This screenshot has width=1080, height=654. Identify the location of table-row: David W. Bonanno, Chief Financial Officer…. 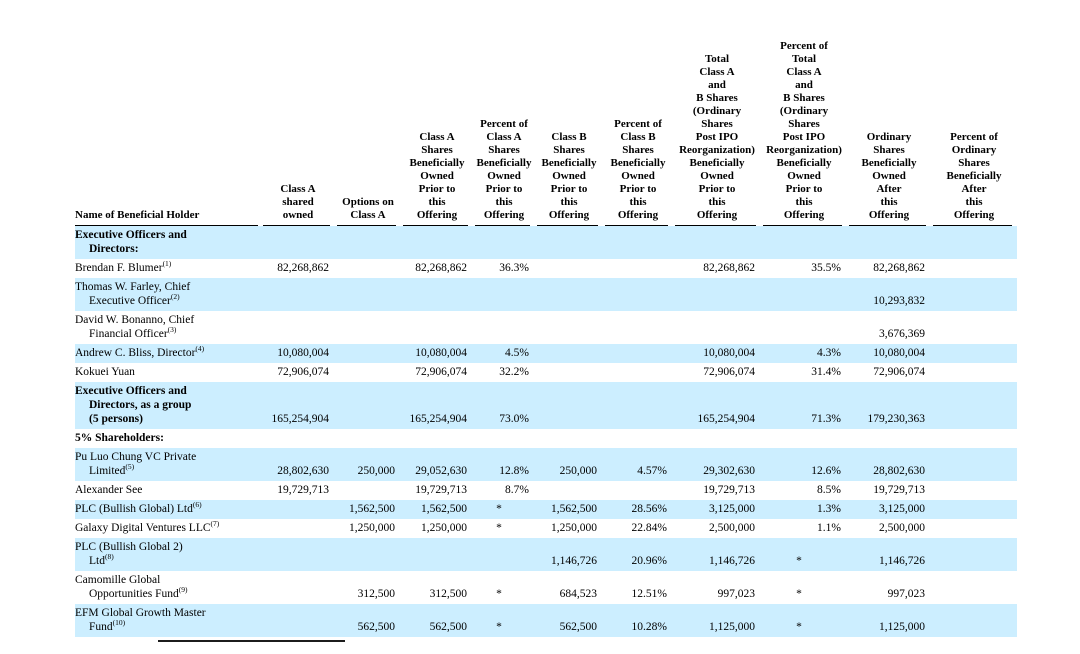
(546, 327).